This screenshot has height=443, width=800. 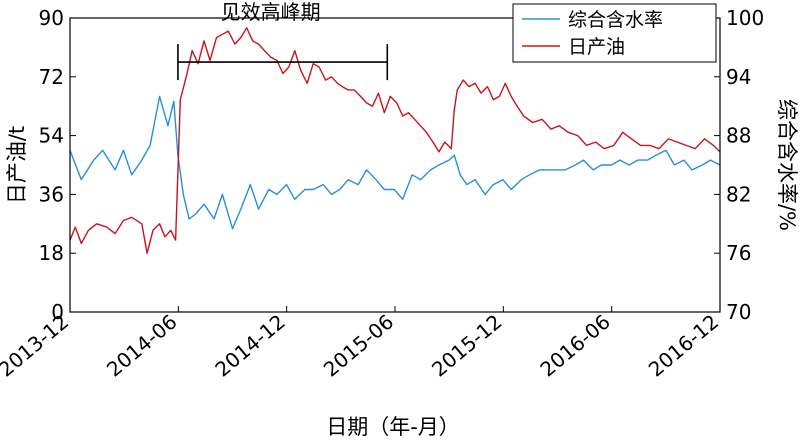 I want to click on annotation-label: 见效高峰期, so click(x=271, y=12).